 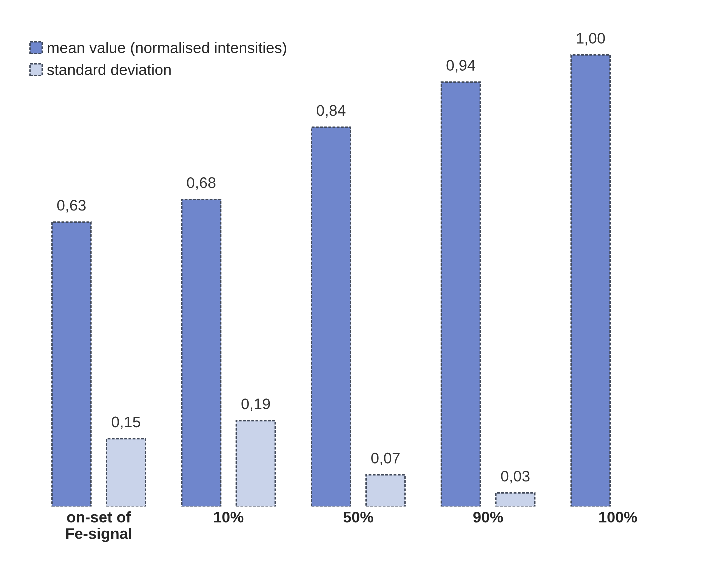 What do you see at coordinates (591, 39) in the screenshot?
I see `data-label: 1,00` at bounding box center [591, 39].